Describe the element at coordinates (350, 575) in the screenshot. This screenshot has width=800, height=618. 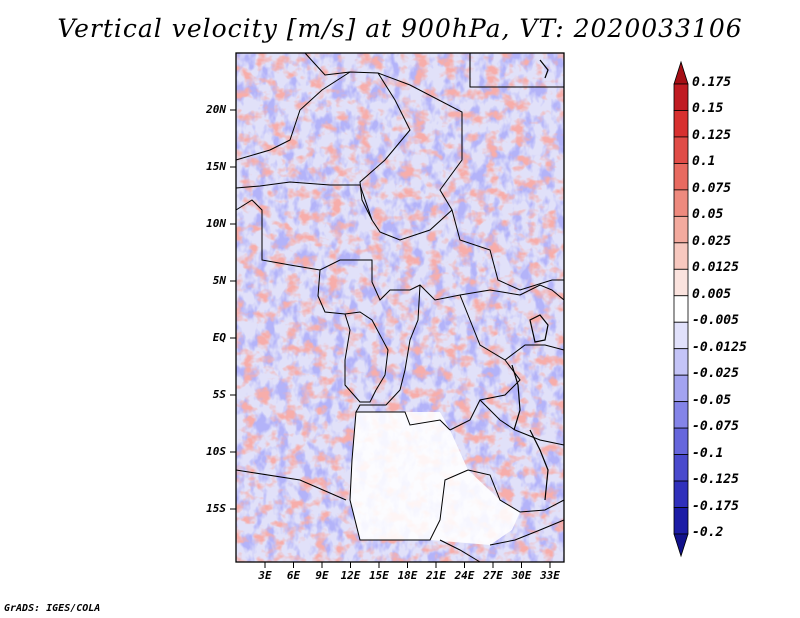
I see `lon-label: 12E` at that location.